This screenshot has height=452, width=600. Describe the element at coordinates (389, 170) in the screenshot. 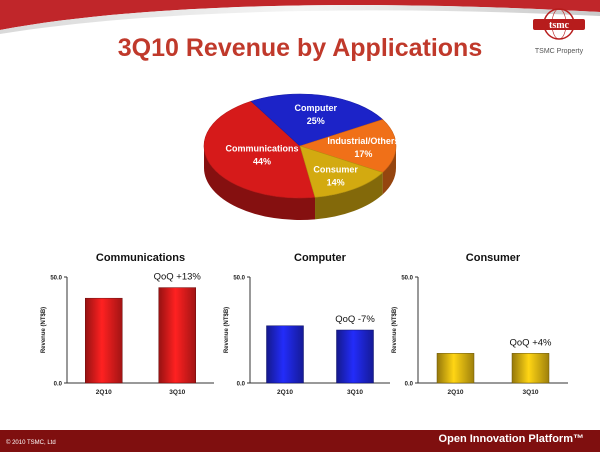

I see `pie-side-industrial-others` at that location.